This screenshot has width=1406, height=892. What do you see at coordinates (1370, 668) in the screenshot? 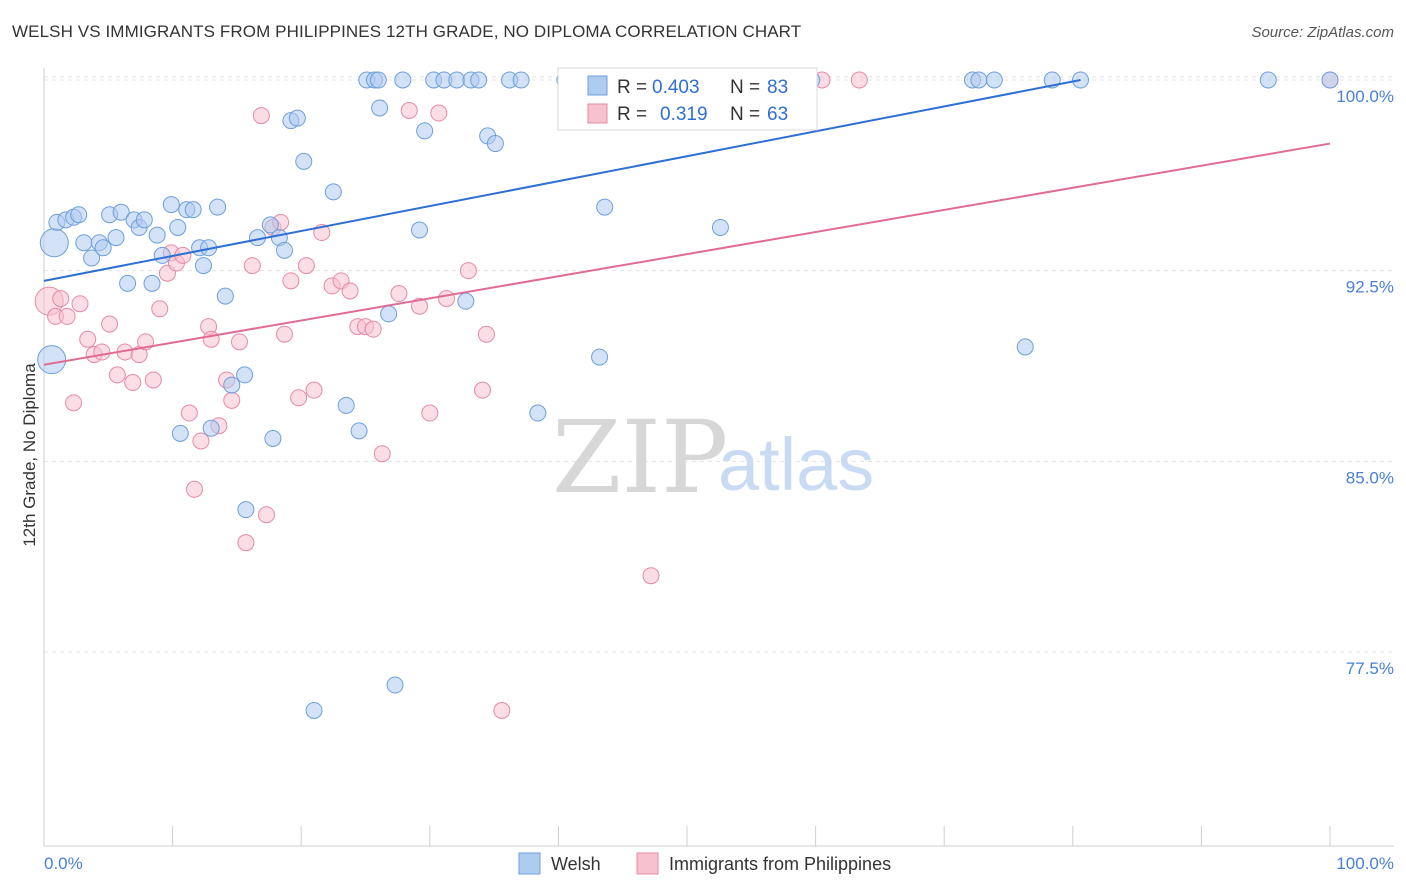
I see `y-tick-label: 77.5%` at bounding box center [1370, 668].